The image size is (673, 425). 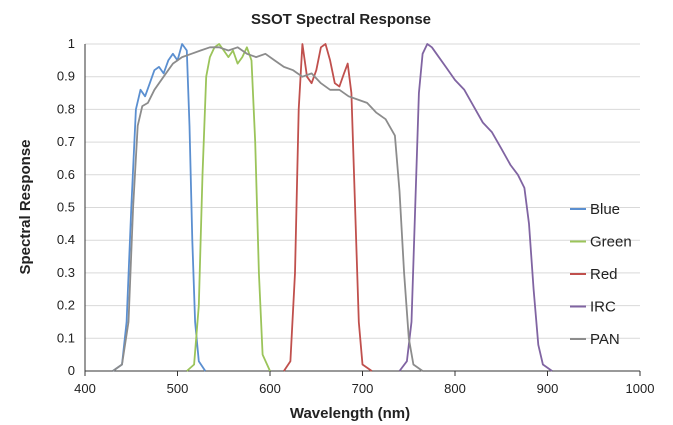 What do you see at coordinates (66, 272) in the screenshot?
I see `y-tick-label: 0.3` at bounding box center [66, 272].